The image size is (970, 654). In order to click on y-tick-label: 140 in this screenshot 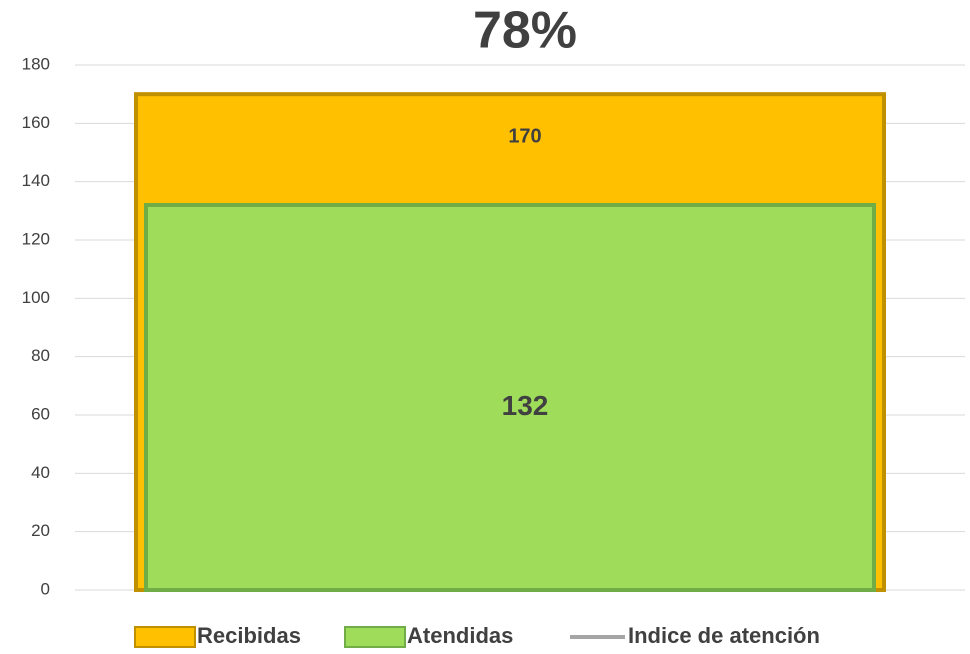, I will do `click(36, 180)`.